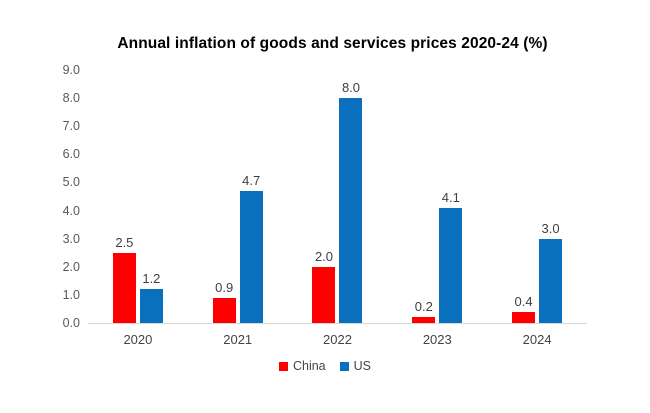 Image resolution: width=650 pixels, height=413 pixels. Describe the element at coordinates (138, 339) in the screenshot. I see `x-axis-label-2020: 2020` at that location.